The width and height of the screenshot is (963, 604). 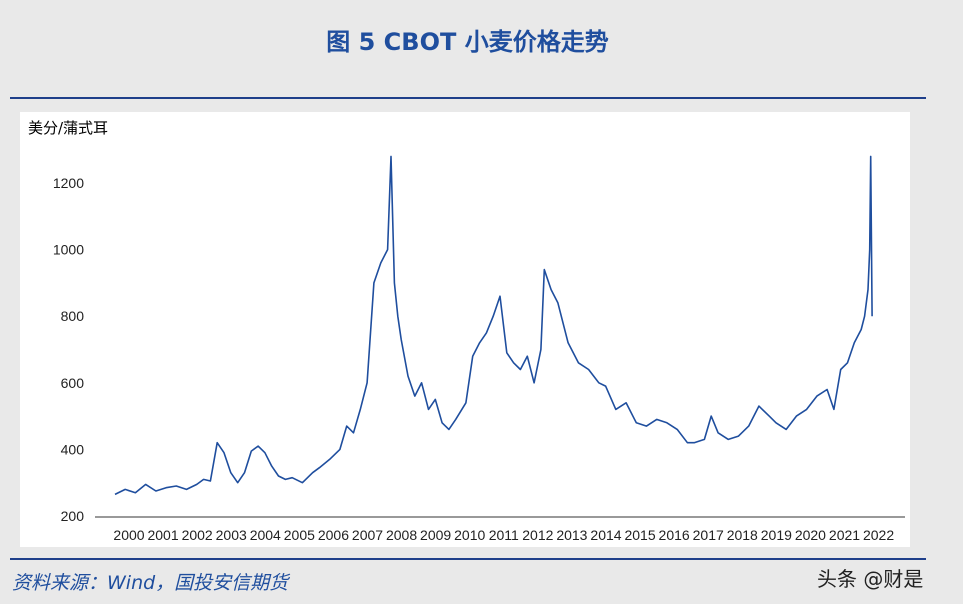 I want to click on source-note: 资料来源：Wind，国投安信期货, so click(x=150, y=583).